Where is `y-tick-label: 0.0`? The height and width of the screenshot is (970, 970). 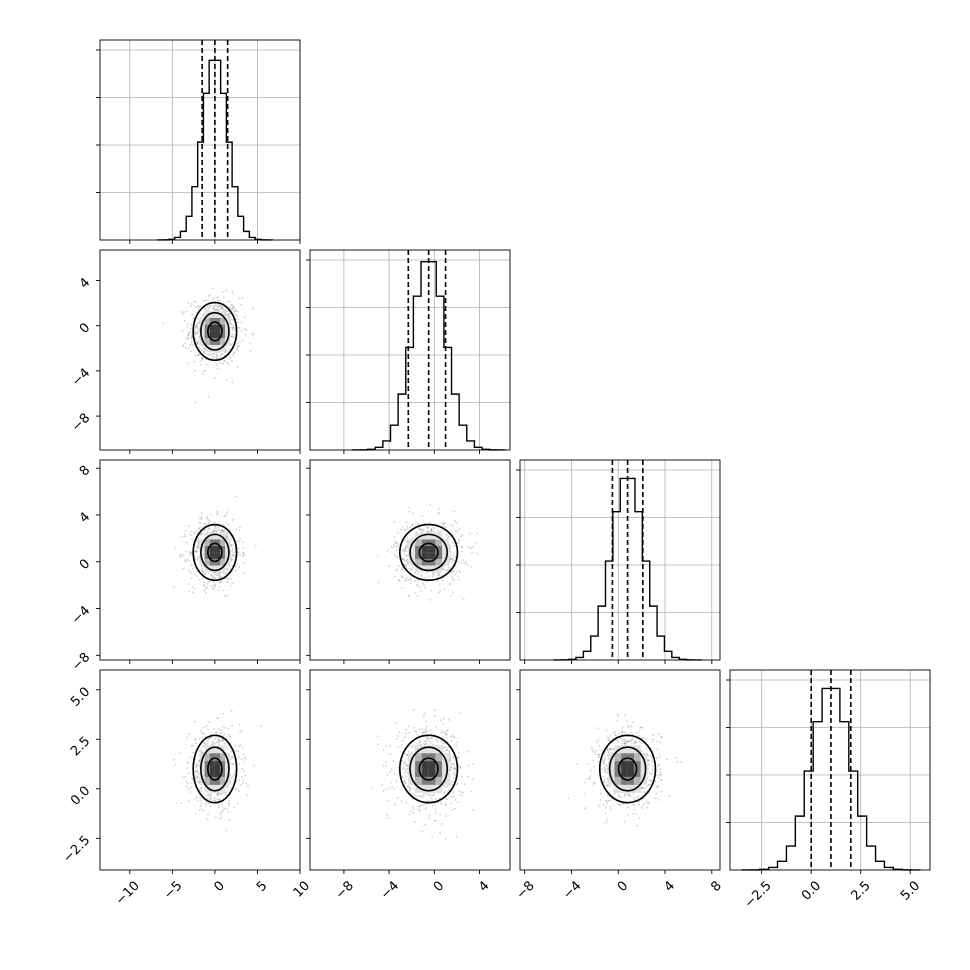
y-tick-label: 0.0 is located at coordinates (80, 796).